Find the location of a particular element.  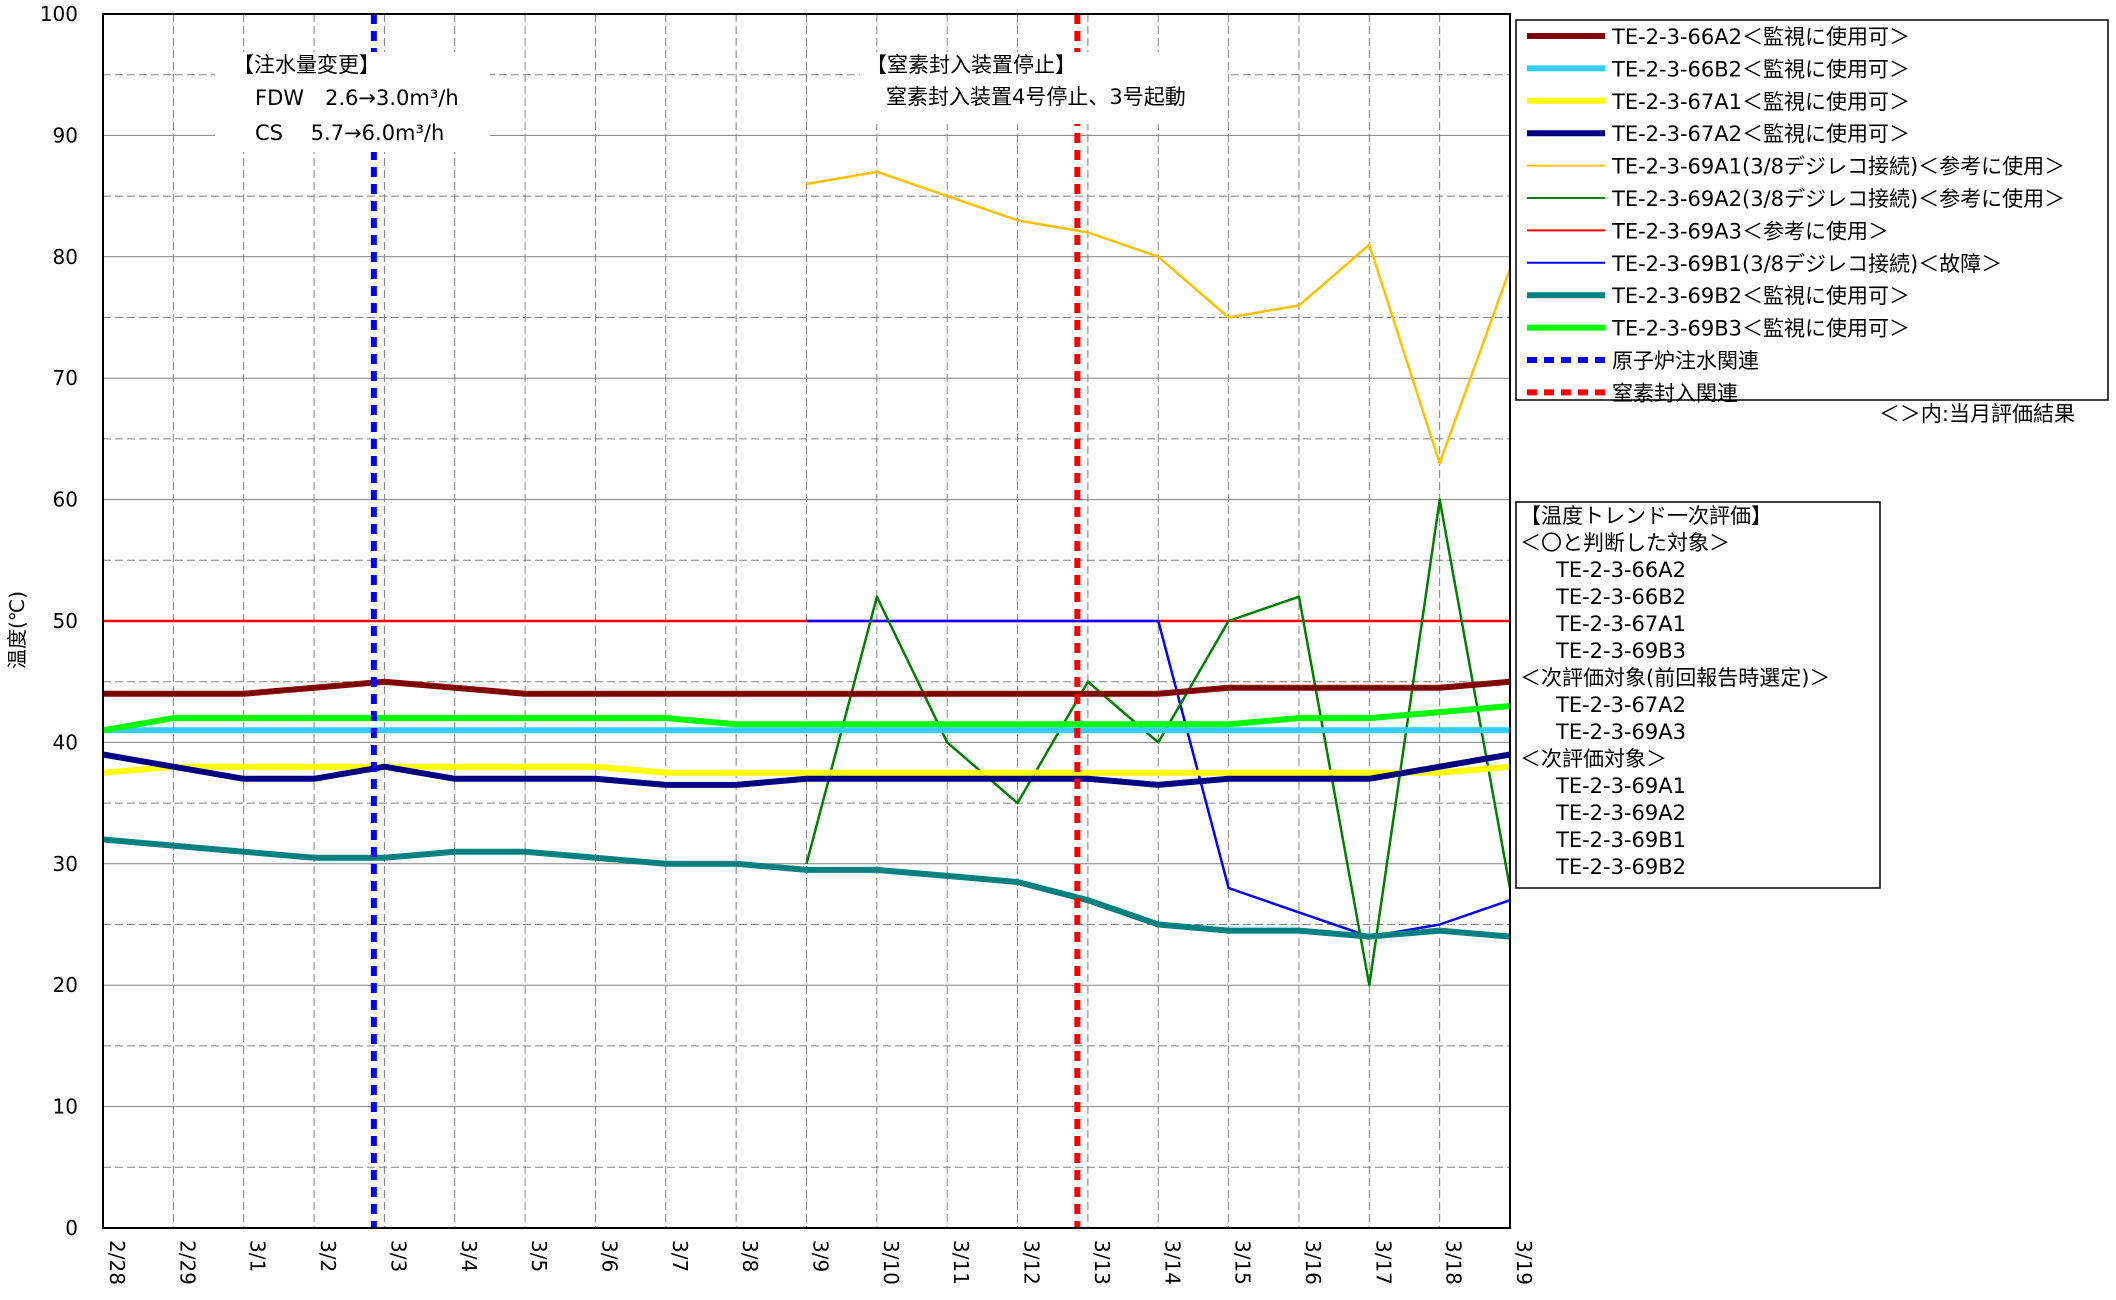

x-tick-label: 3/15 is located at coordinates (1243, 1262).